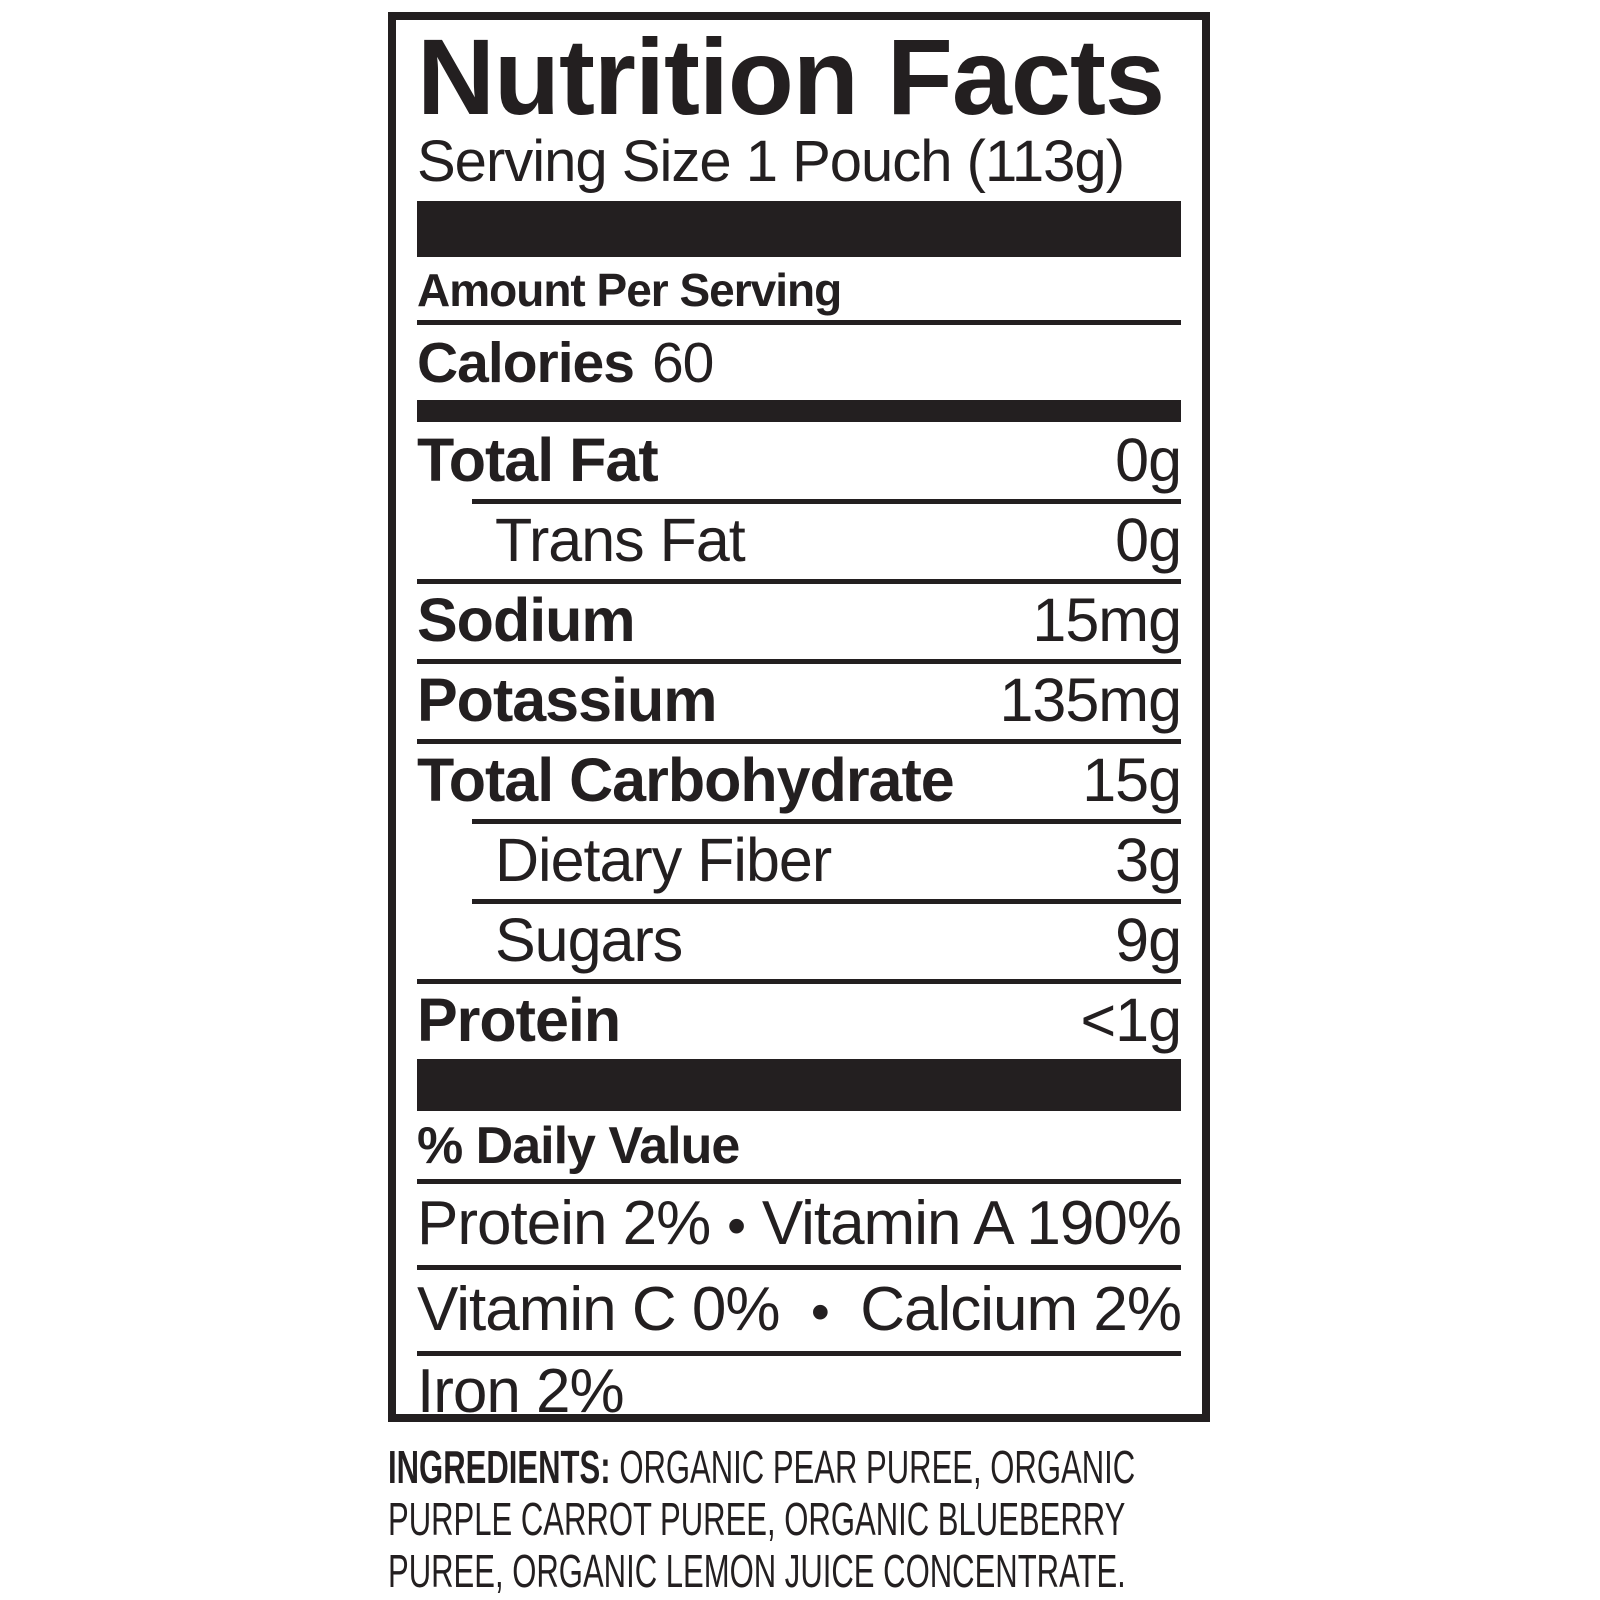  Describe the element at coordinates (1131, 1020) in the screenshot. I see `nutrient-value: <1g` at that location.